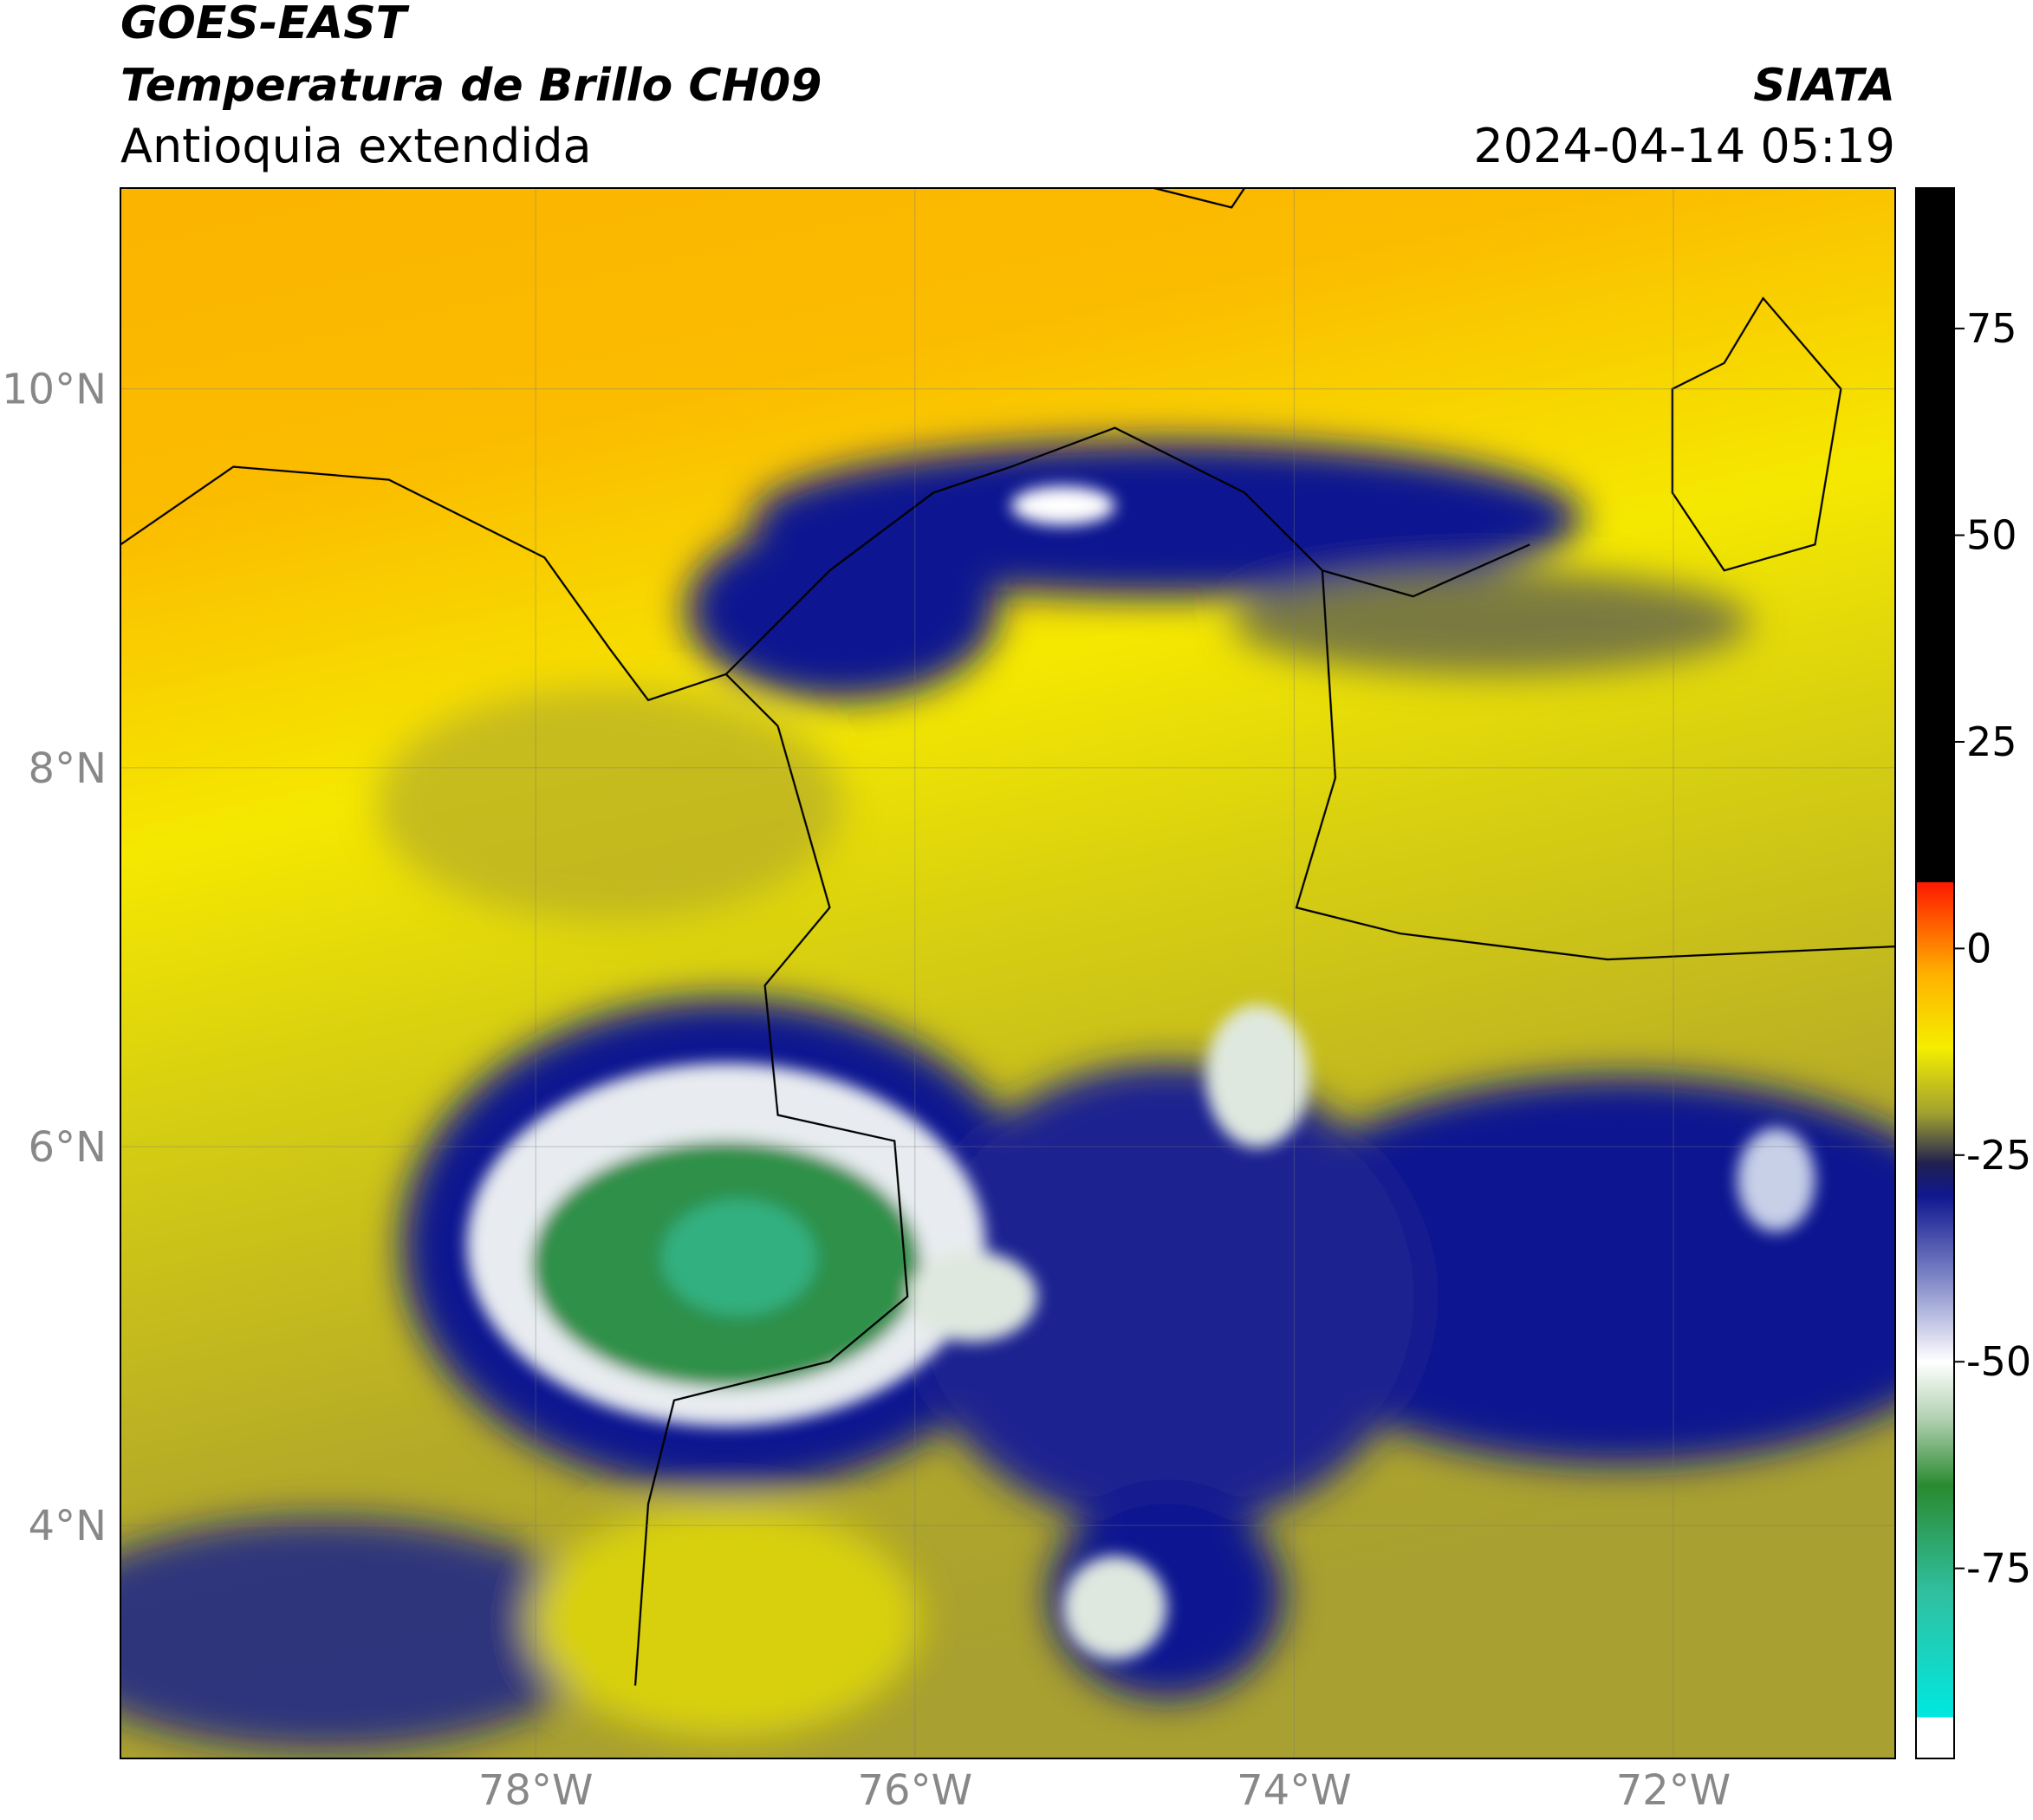 This screenshot has width=2033, height=1820. What do you see at coordinates (915, 1790) in the screenshot?
I see `lon-tick-label: 76°W` at bounding box center [915, 1790].